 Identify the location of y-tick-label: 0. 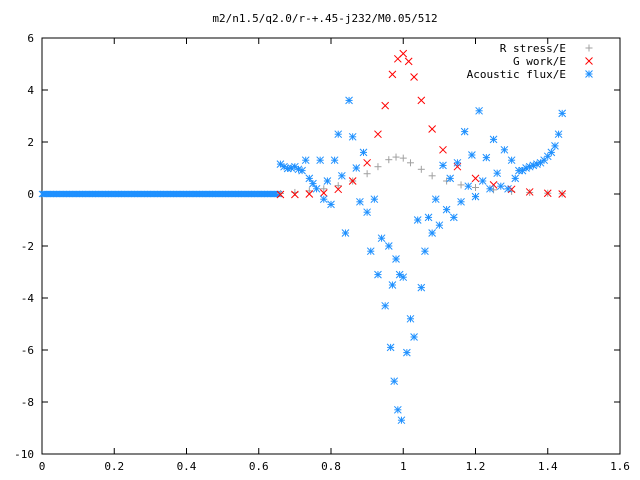
(30, 194).